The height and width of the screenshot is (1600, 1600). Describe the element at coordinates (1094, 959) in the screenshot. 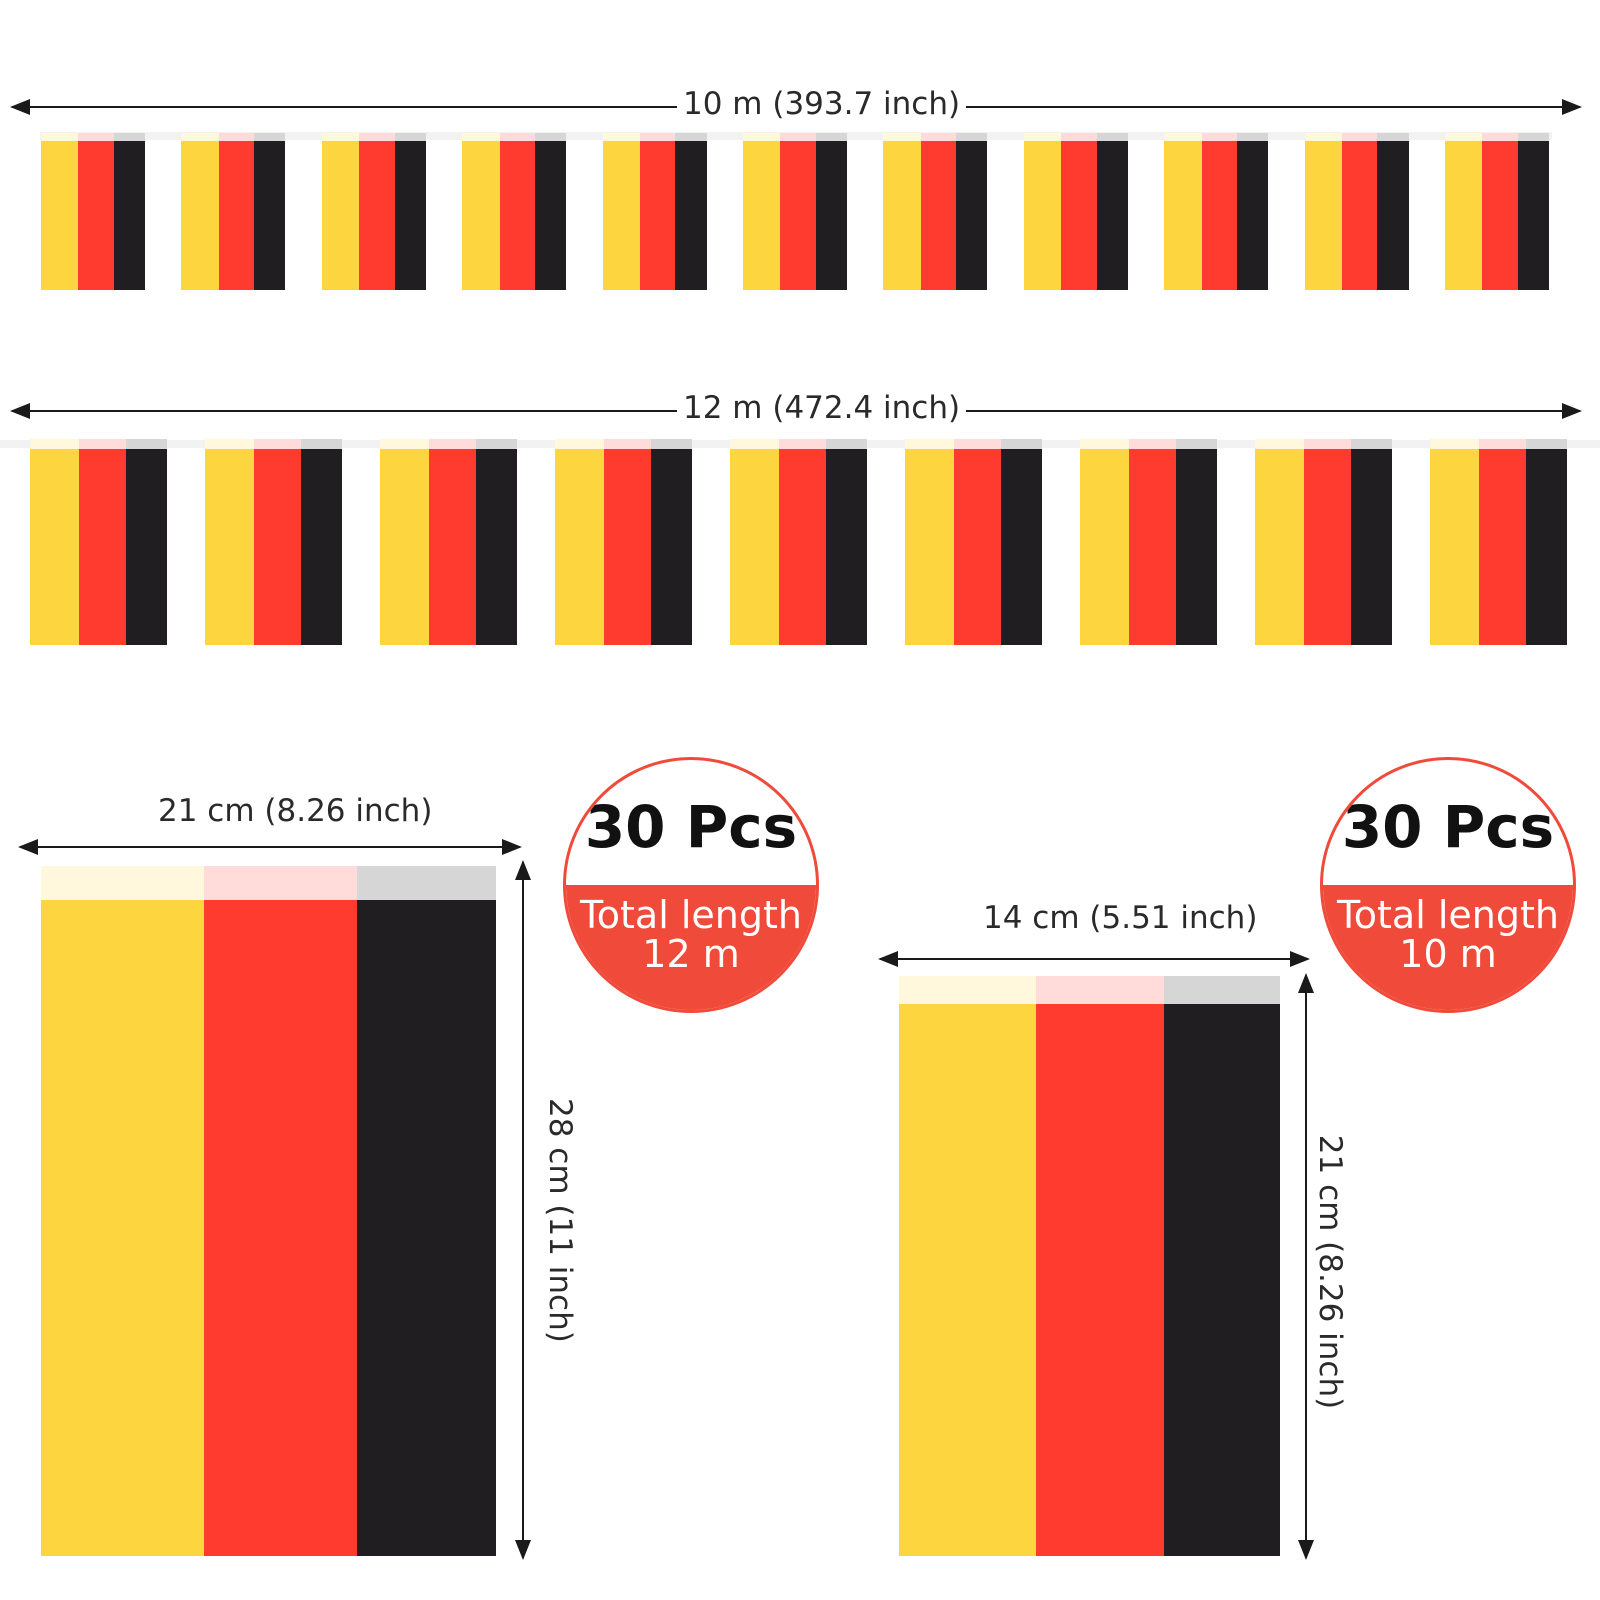

I see `small-width-arrow` at that location.